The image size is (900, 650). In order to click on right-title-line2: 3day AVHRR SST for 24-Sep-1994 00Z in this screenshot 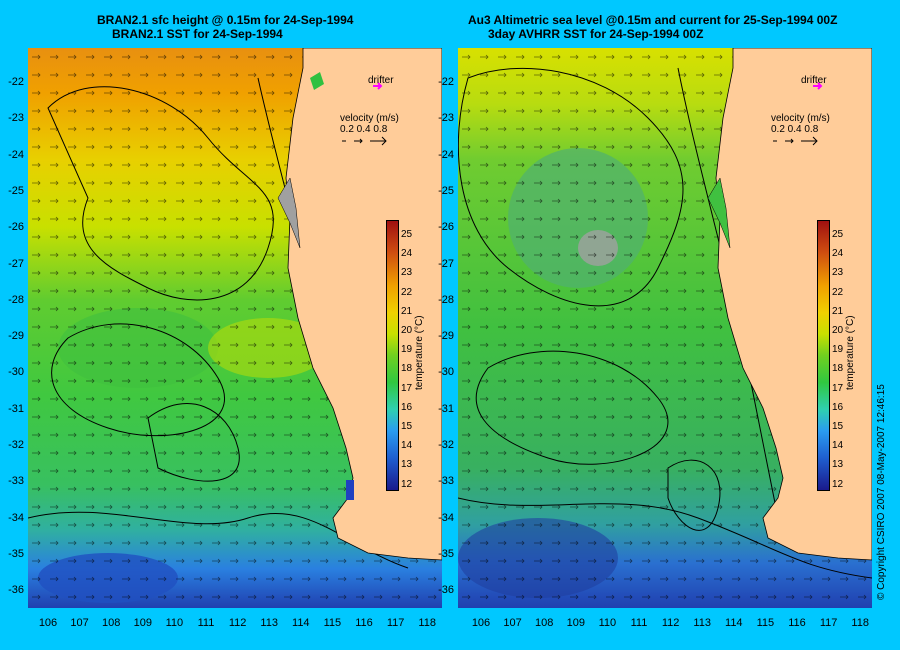, I will do `click(596, 34)`.